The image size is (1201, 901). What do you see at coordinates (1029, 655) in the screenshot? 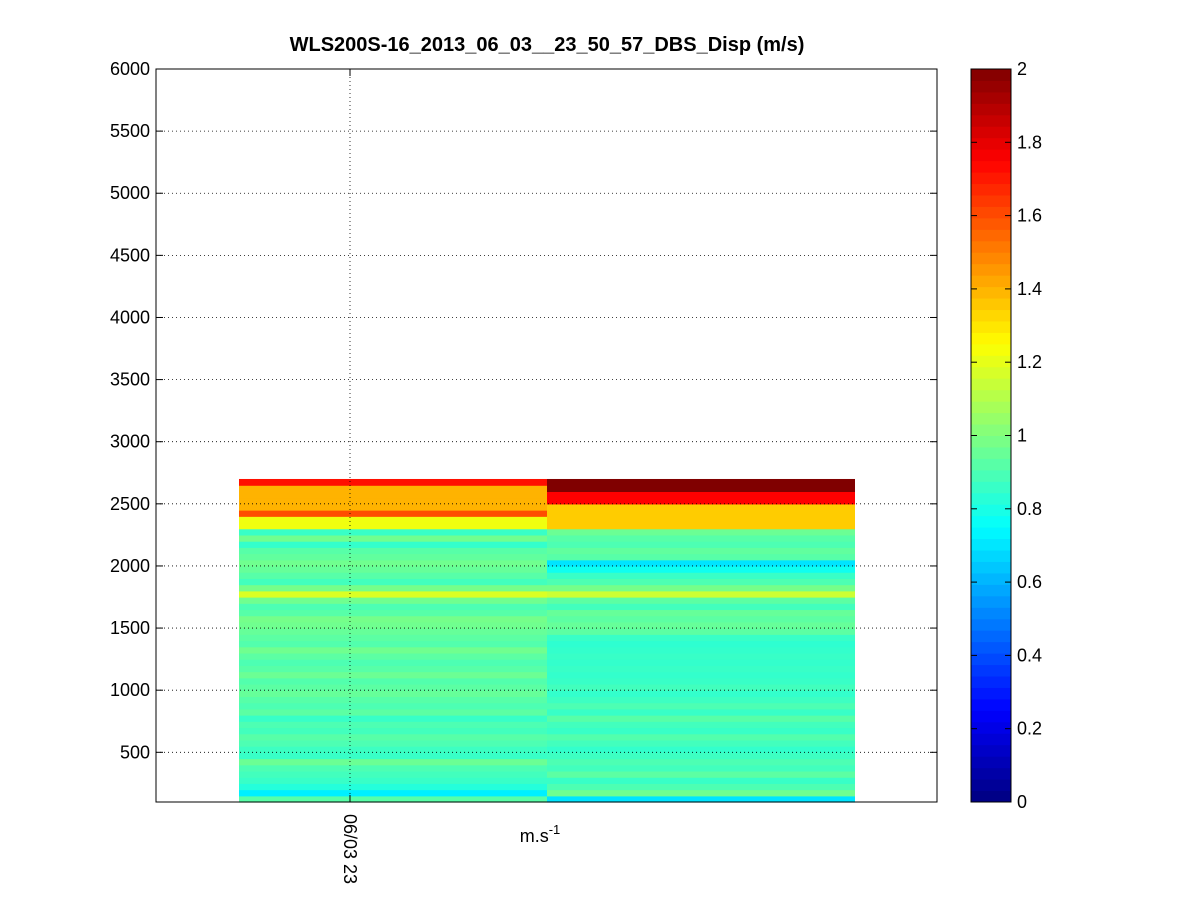
I see `colorbar-tick-label: 0.4` at bounding box center [1029, 655].